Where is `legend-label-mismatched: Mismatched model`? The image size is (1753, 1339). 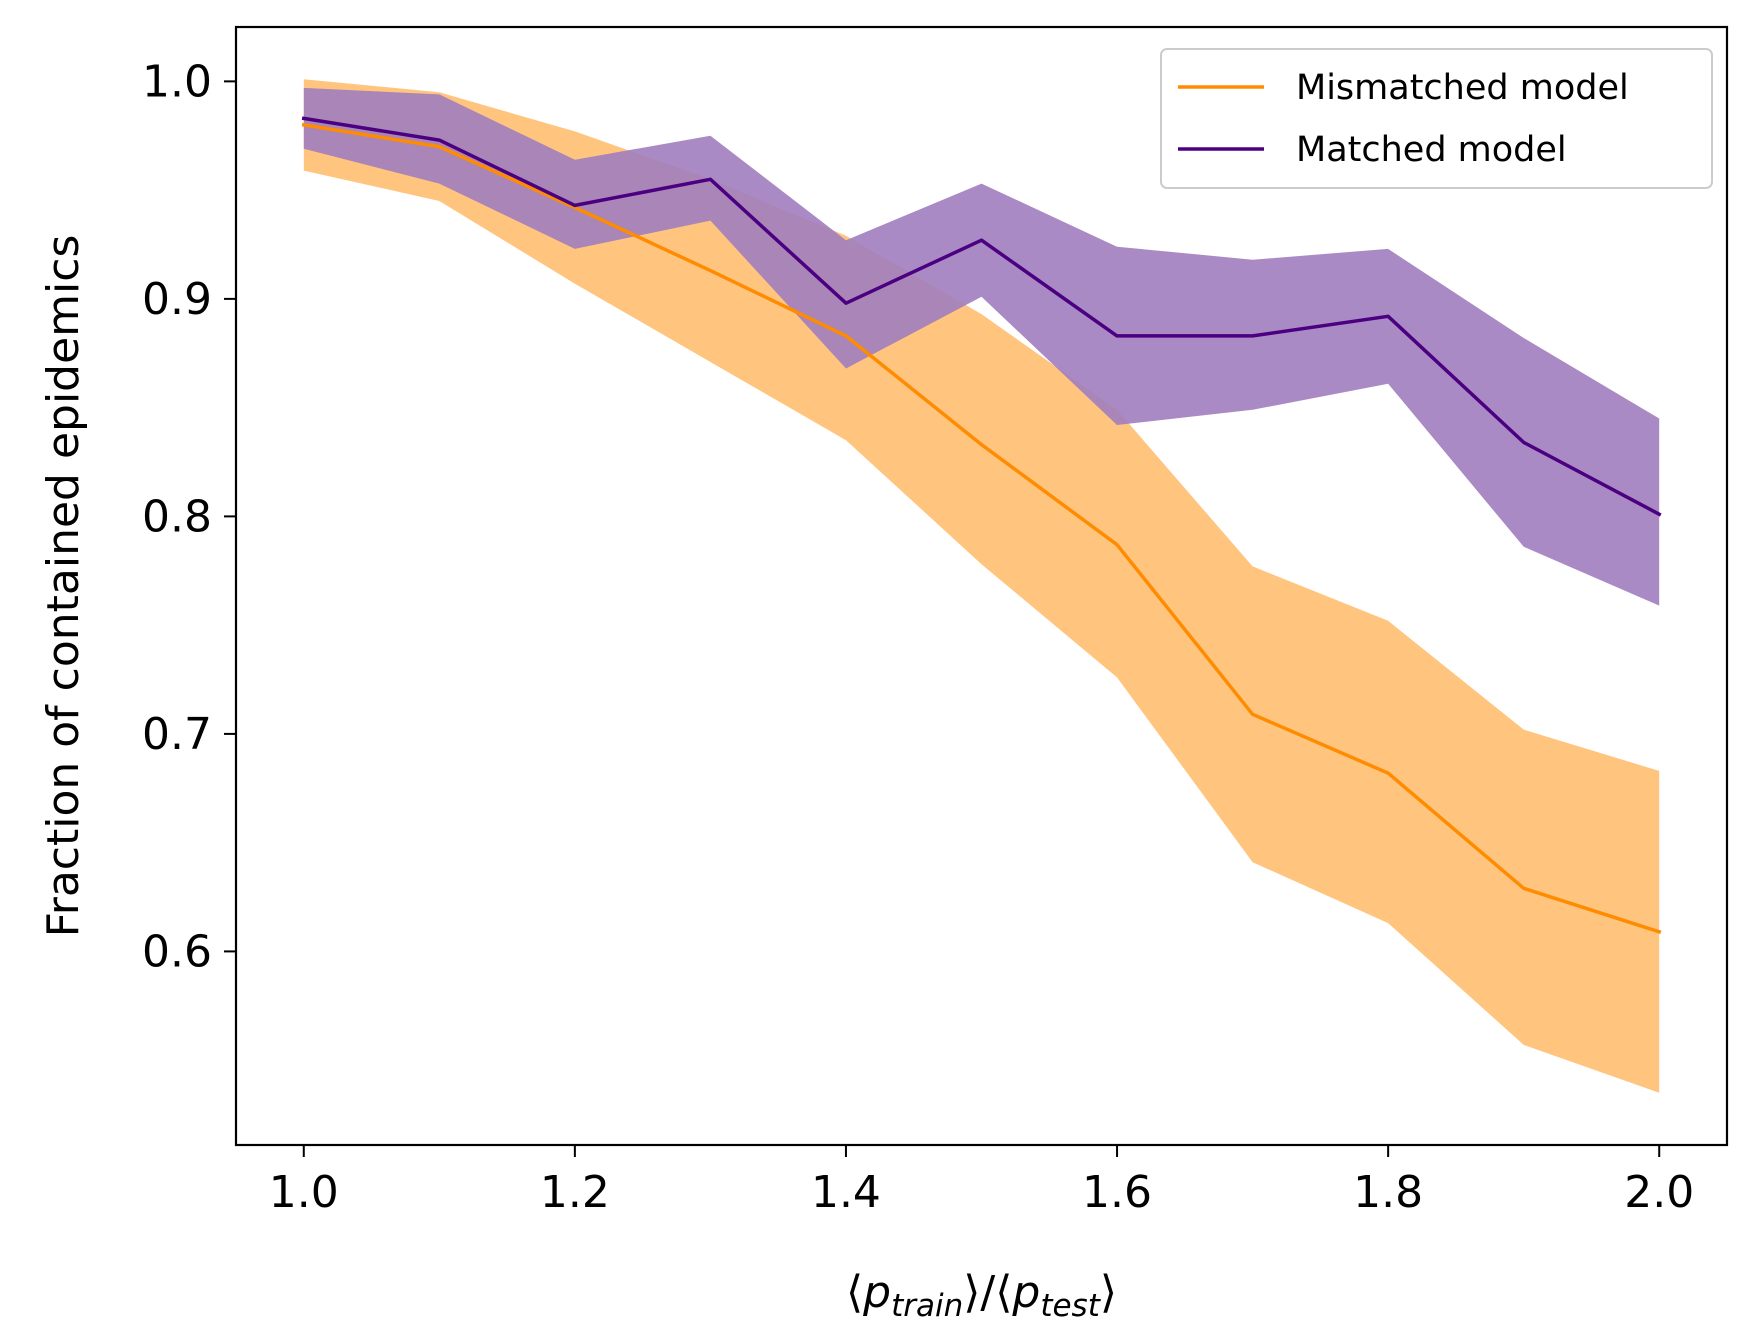 legend-label-mismatched: Mismatched model is located at coordinates (1462, 88).